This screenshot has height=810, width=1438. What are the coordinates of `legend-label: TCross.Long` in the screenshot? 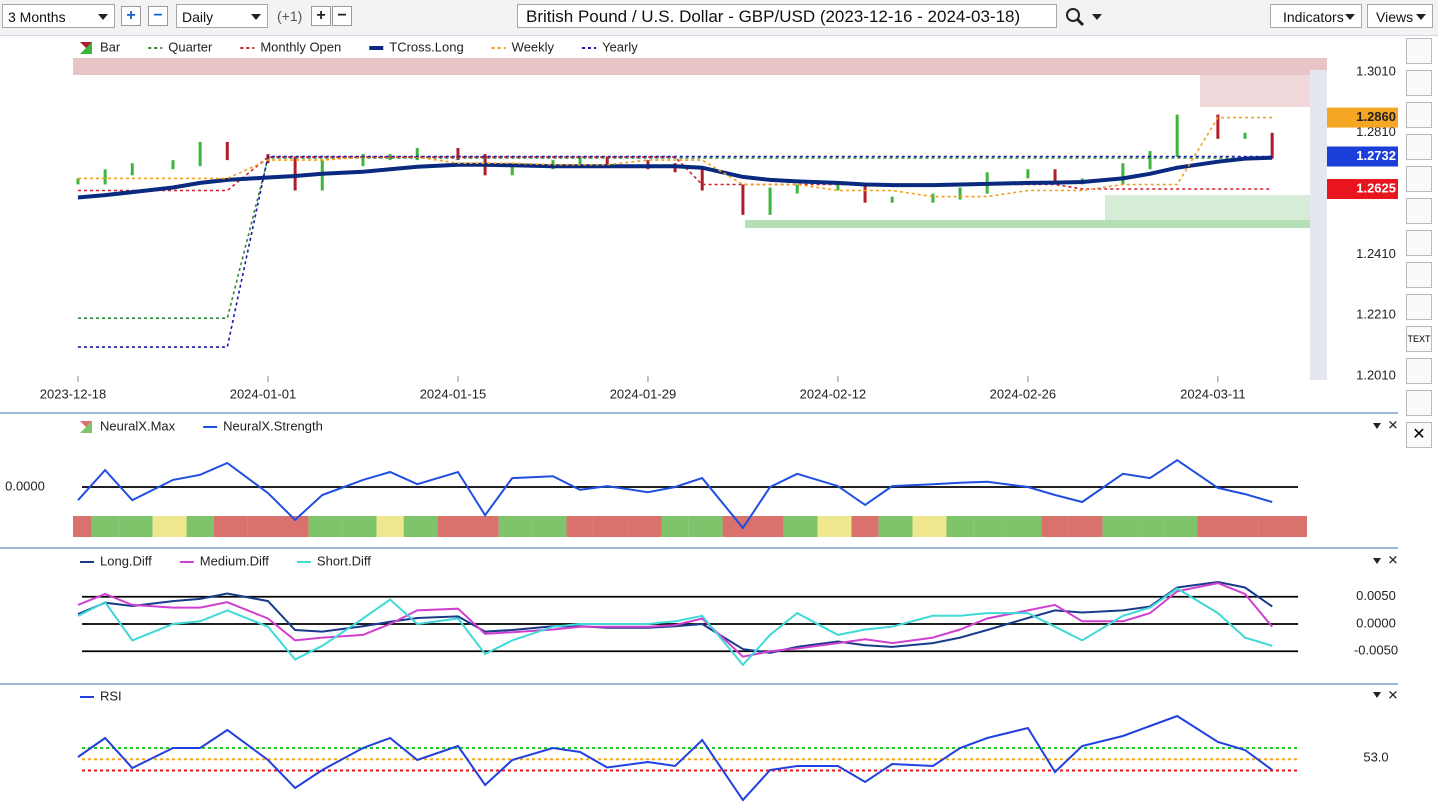 It's located at (426, 46).